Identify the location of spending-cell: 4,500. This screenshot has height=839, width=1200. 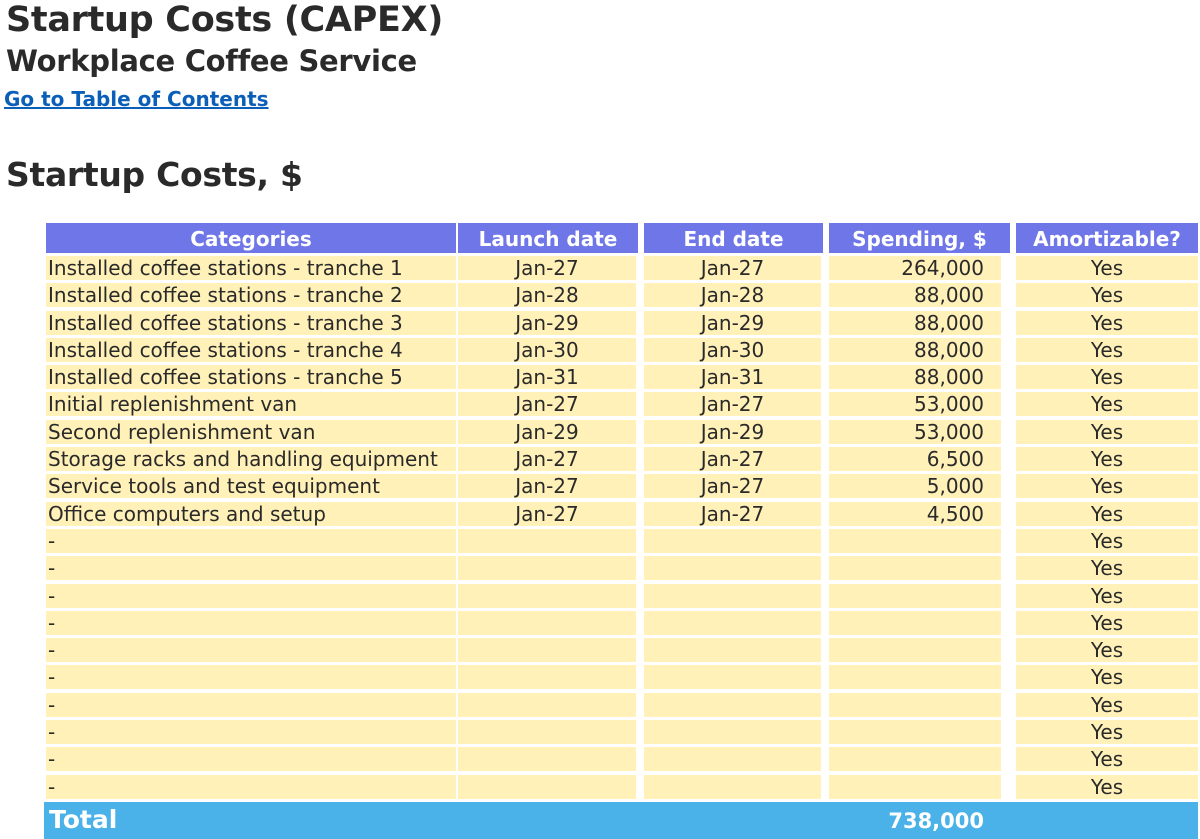
(915, 513).